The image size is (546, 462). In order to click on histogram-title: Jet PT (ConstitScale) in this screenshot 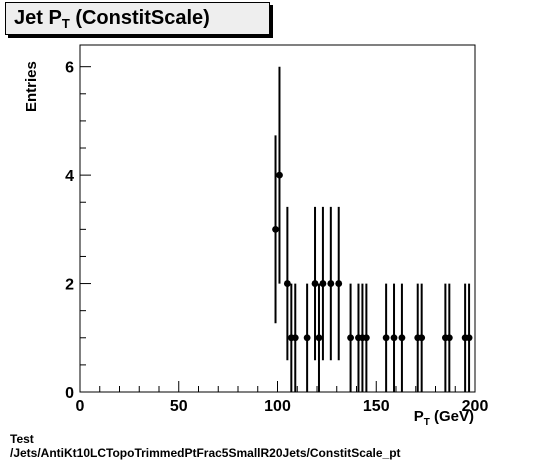, I will do `click(137, 18)`.